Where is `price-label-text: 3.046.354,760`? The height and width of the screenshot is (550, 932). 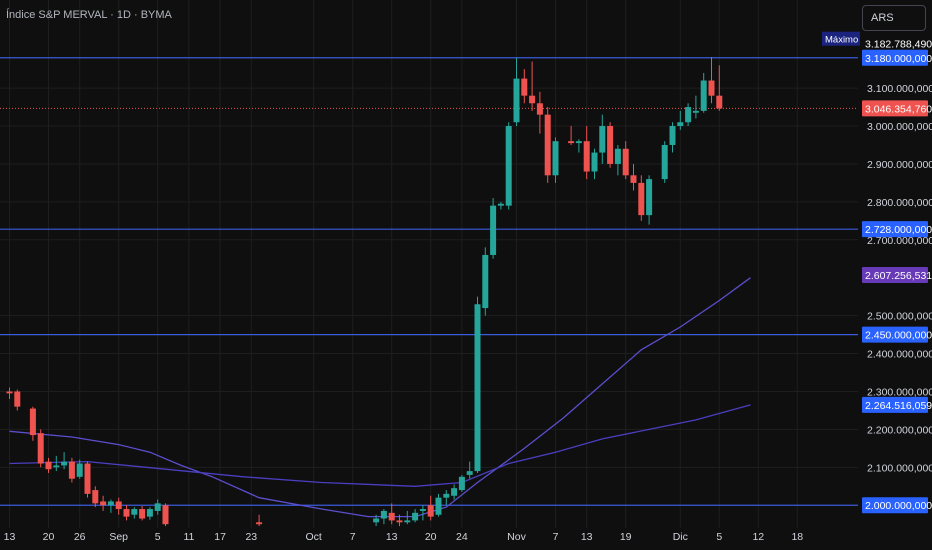
price-label-text: 3.046.354,760 is located at coordinates (898, 109).